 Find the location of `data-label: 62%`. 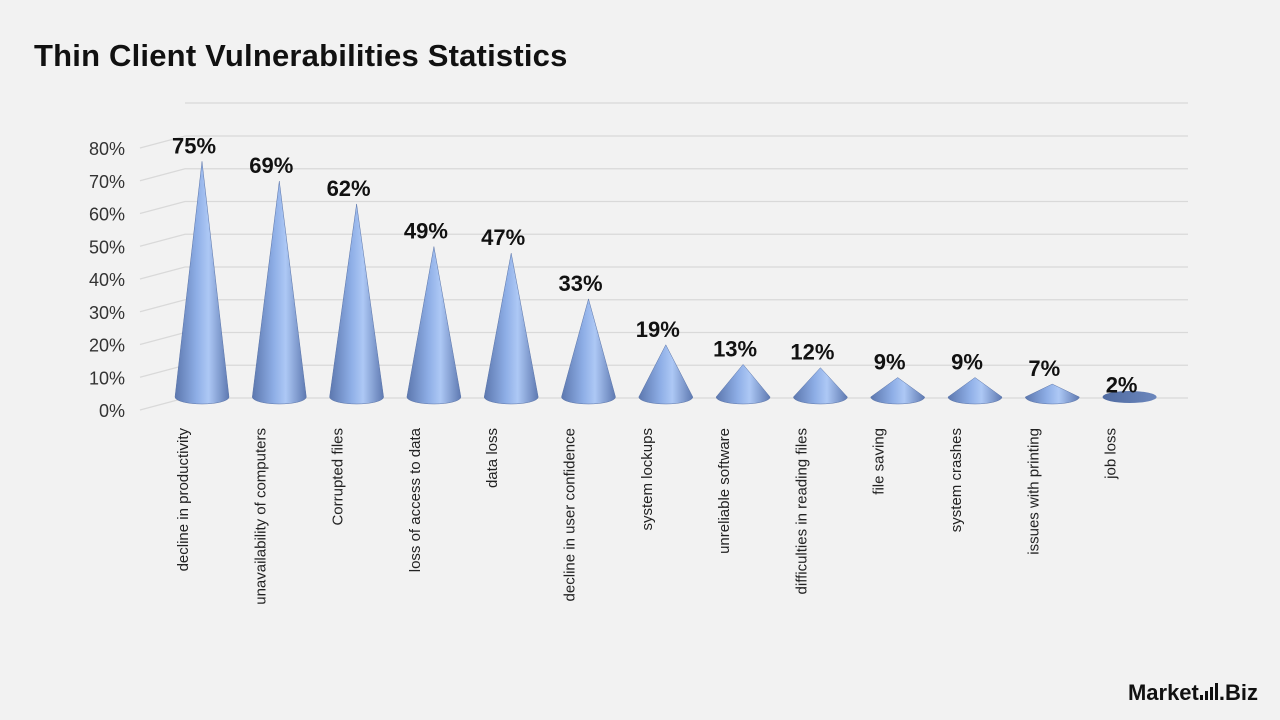

data-label: 62% is located at coordinates (349, 188).